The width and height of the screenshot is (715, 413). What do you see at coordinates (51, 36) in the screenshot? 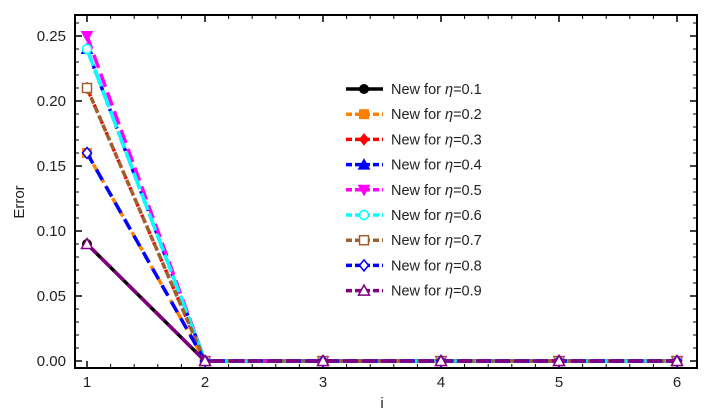
I see `y-tick-label: 0.25` at bounding box center [51, 36].